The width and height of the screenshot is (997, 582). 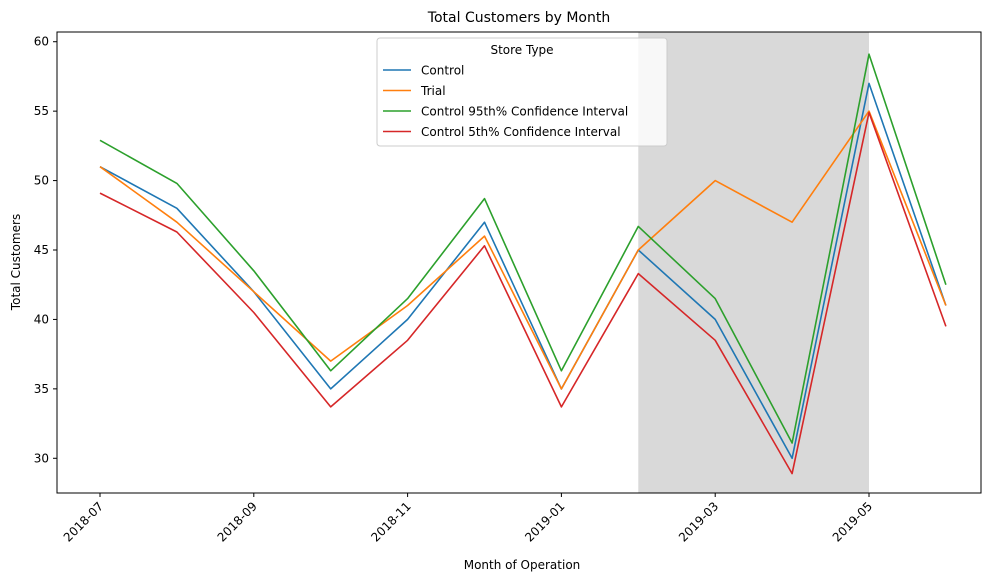 What do you see at coordinates (41, 181) in the screenshot?
I see `y-tick-label: 50` at bounding box center [41, 181].